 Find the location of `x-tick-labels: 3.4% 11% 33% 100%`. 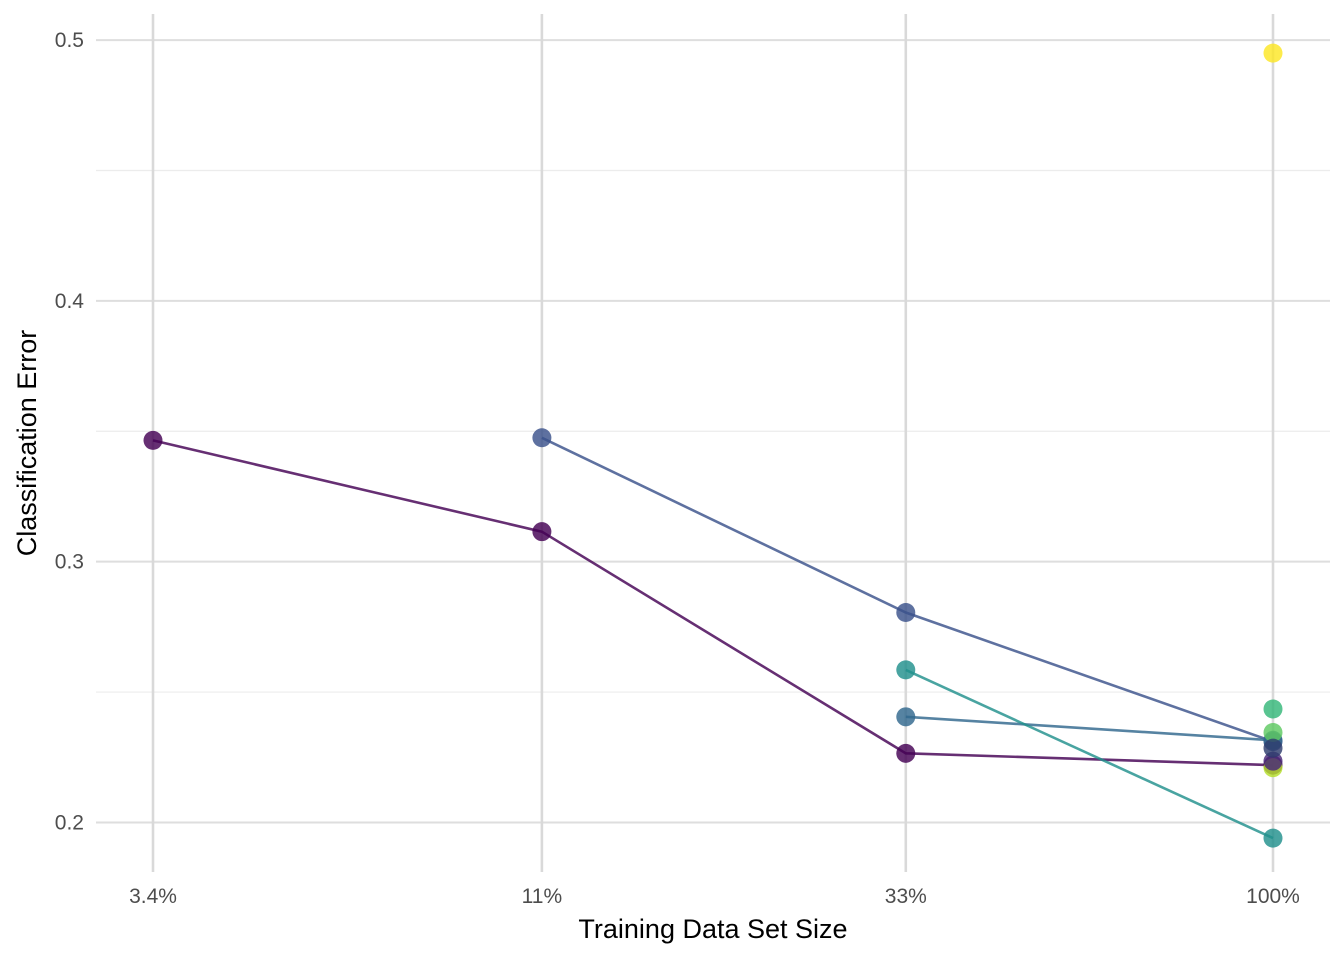

x-tick-labels: 3.4% 11% 33% 100% is located at coordinates (714, 896).